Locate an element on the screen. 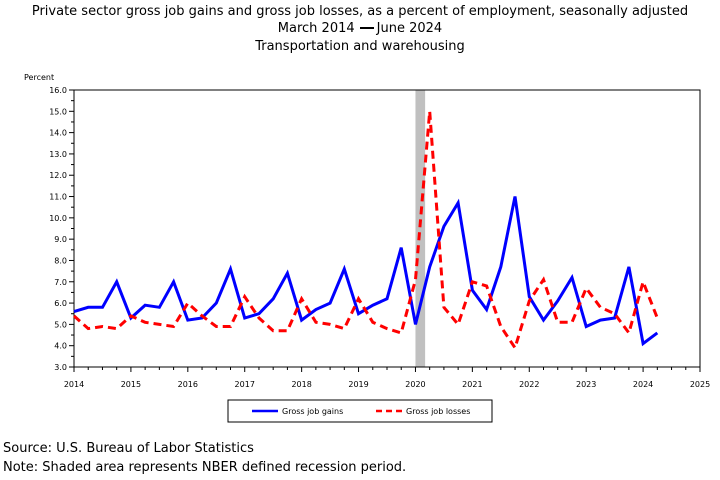 The width and height of the screenshot is (720, 480). x-tick-label: 2017 is located at coordinates (245, 384).